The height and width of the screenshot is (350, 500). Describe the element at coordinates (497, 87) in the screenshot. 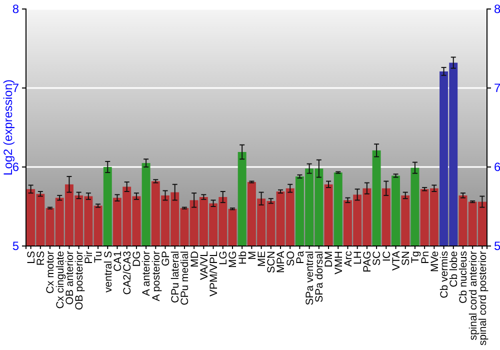

I see `y2-tick-label: 7` at that location.